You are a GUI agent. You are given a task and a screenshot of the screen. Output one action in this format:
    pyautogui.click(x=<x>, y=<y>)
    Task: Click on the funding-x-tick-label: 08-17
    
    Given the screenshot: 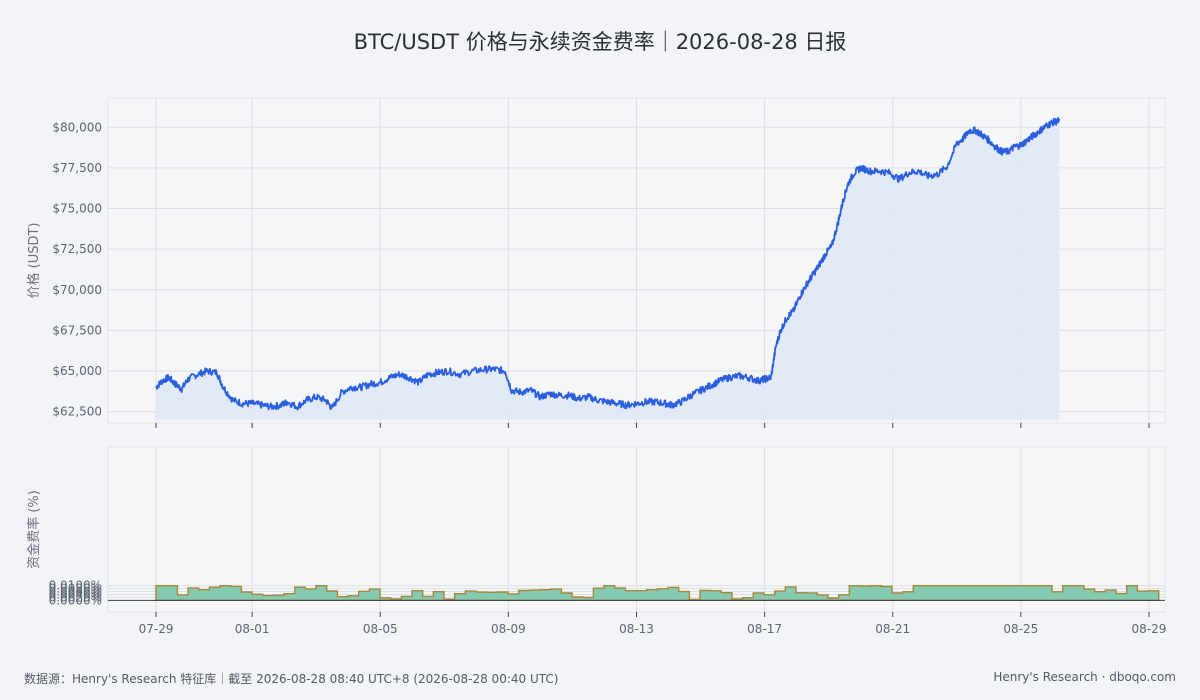 What is the action you would take?
    pyautogui.click(x=764, y=629)
    